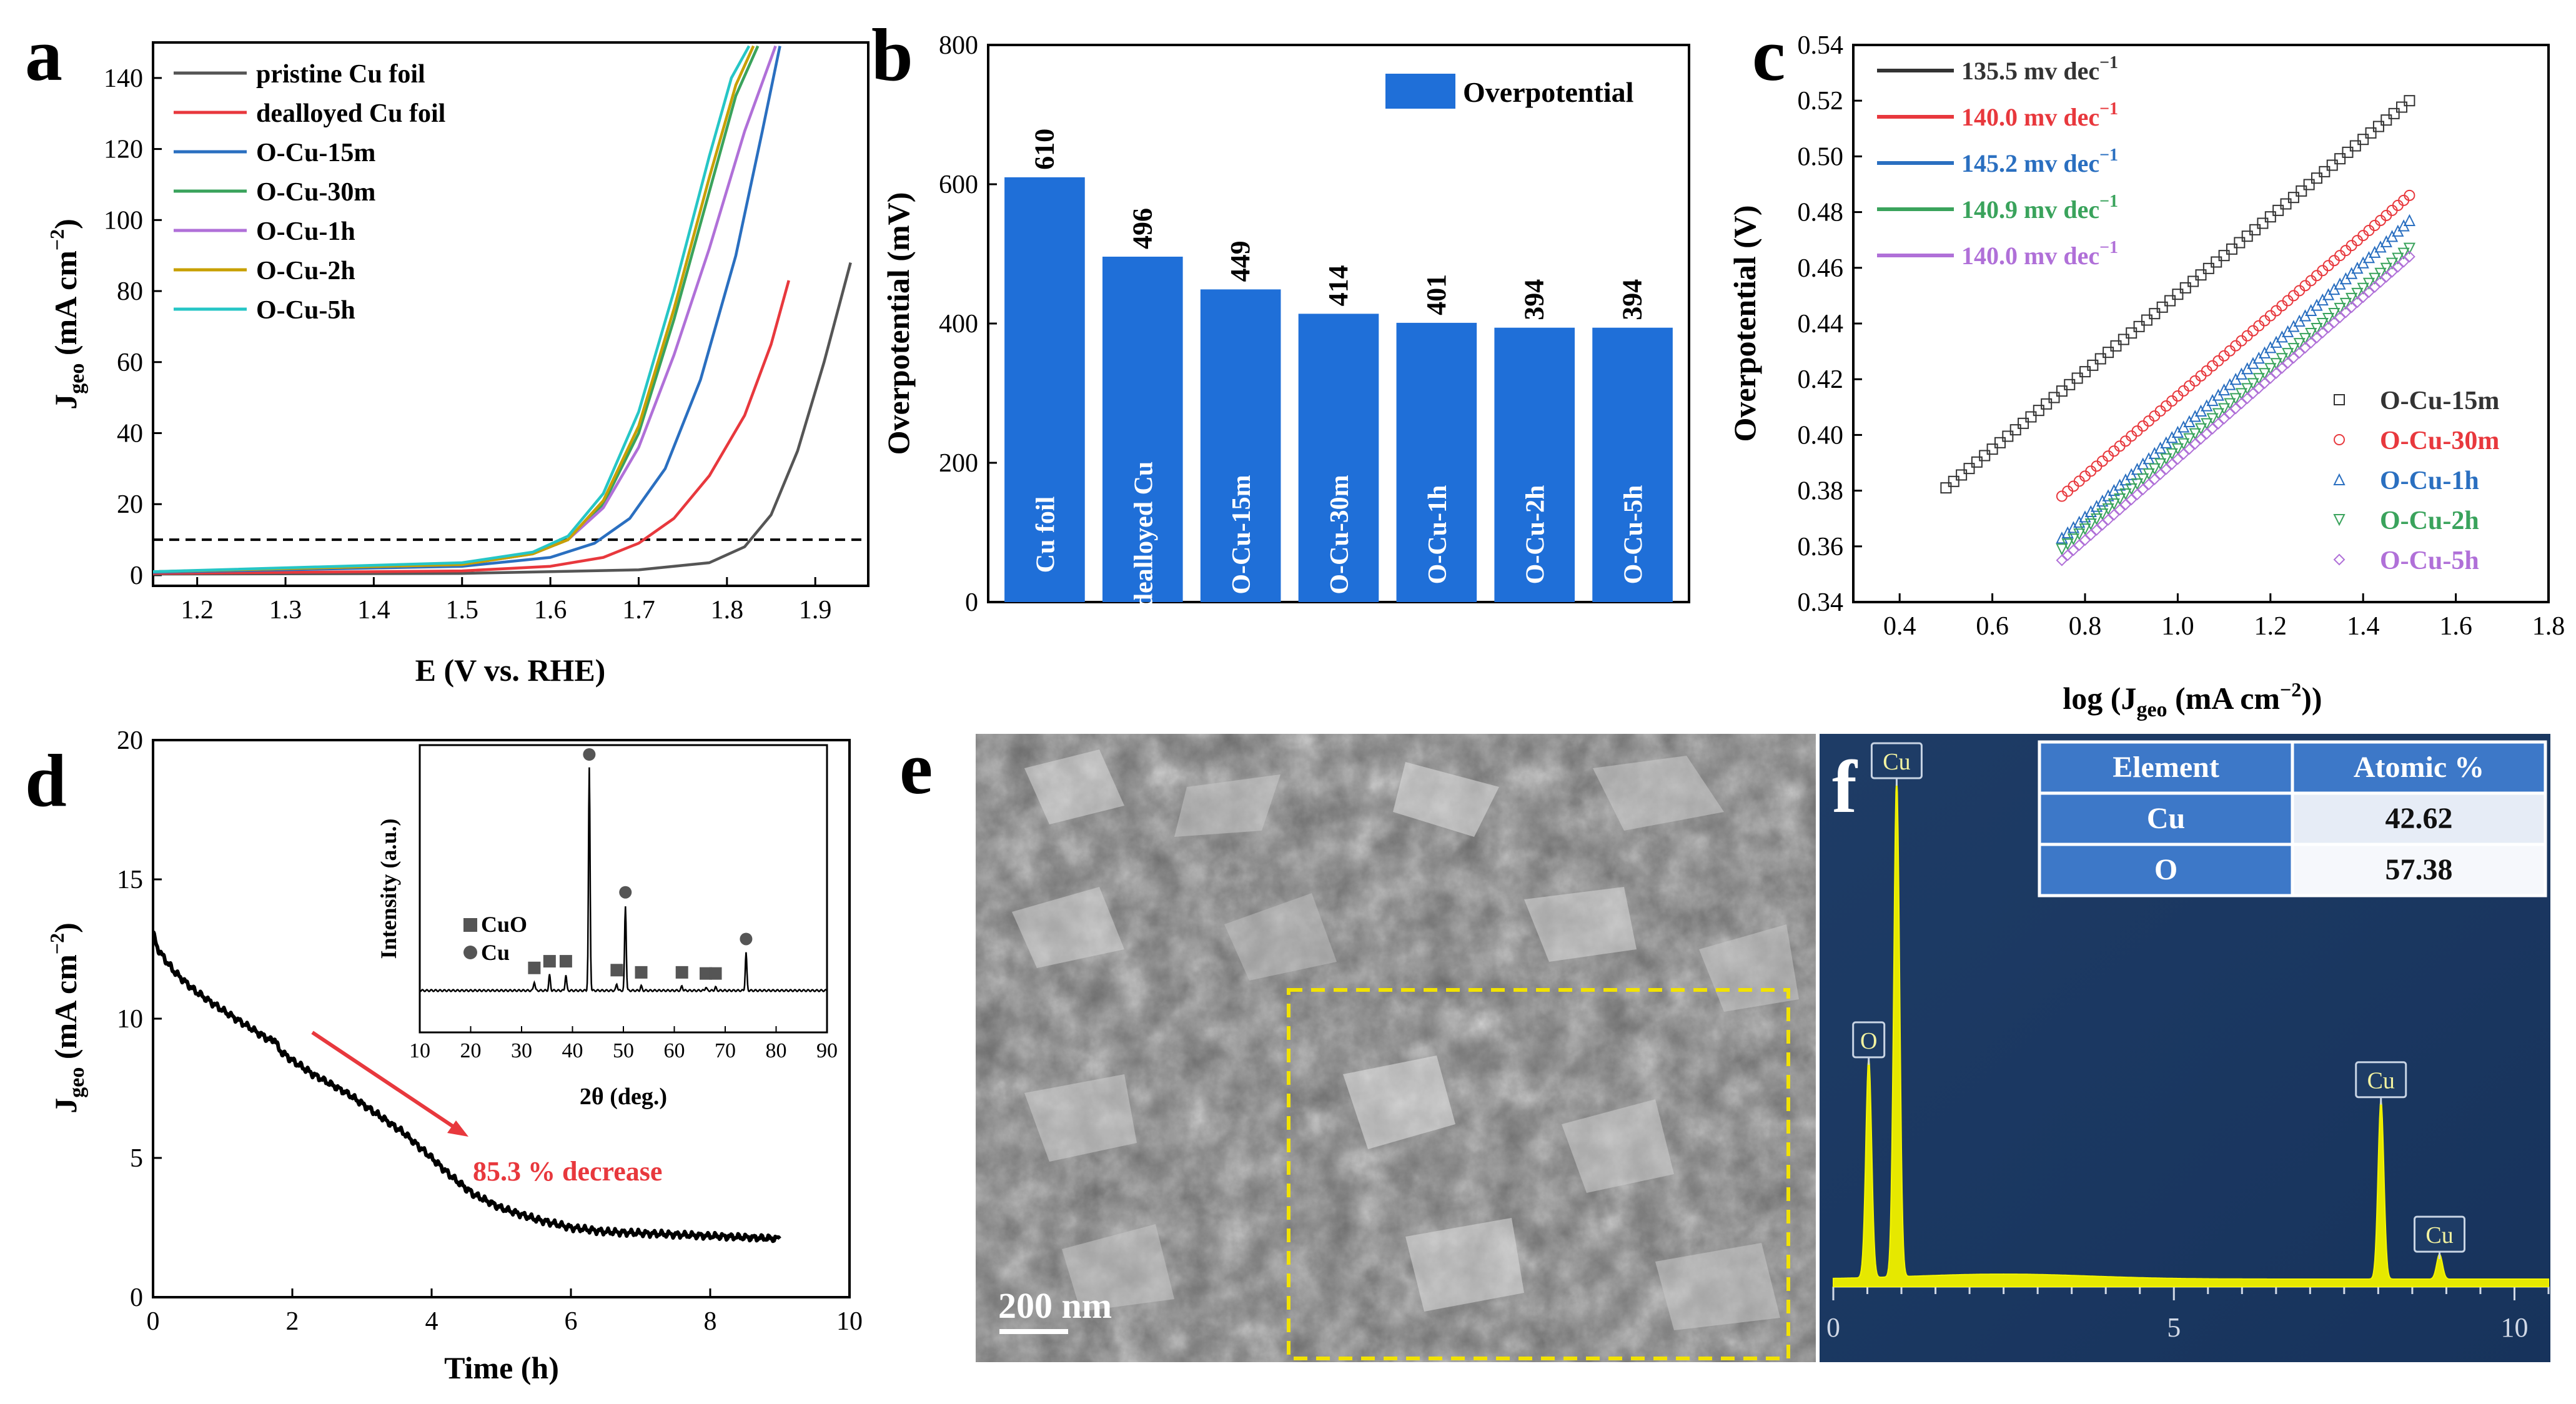  I want to click on panel-c-ytick-label: 0.52, so click(1821, 101).